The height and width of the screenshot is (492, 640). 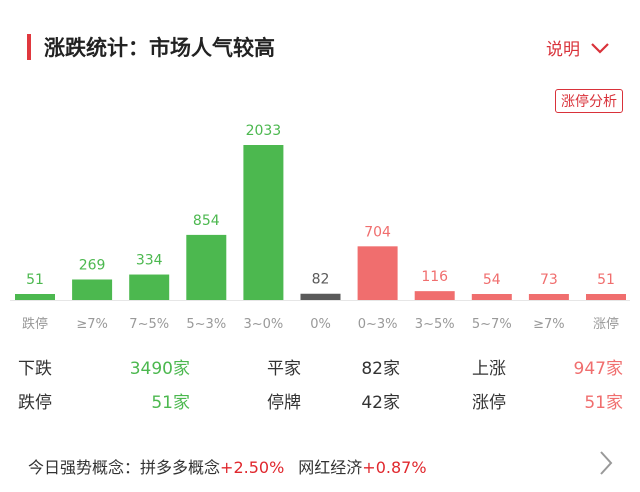 What do you see at coordinates (29, 47) in the screenshot?
I see `title-accent-bar` at bounding box center [29, 47].